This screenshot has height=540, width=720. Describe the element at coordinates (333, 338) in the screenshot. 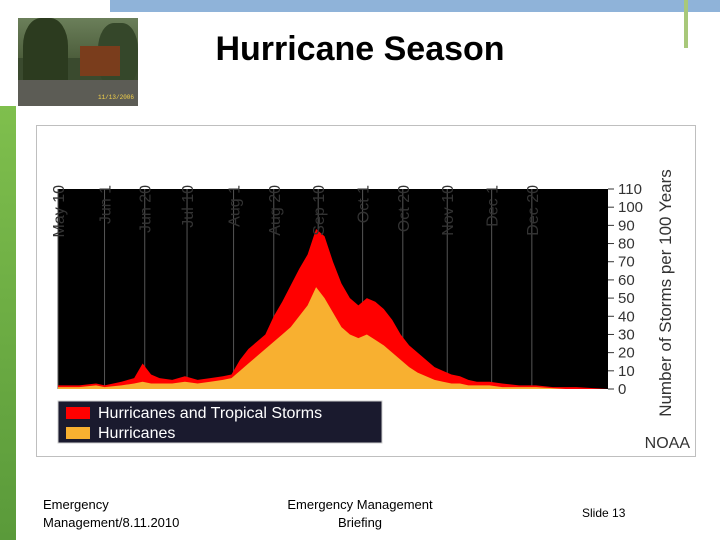

I see `series-area-hurricanes` at that location.